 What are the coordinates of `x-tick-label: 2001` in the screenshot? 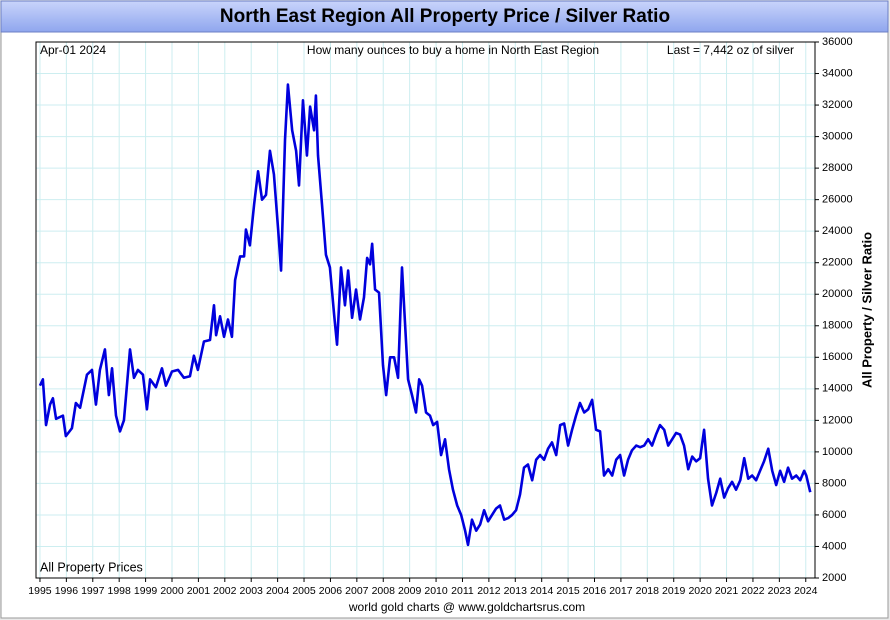 It's located at (199, 591).